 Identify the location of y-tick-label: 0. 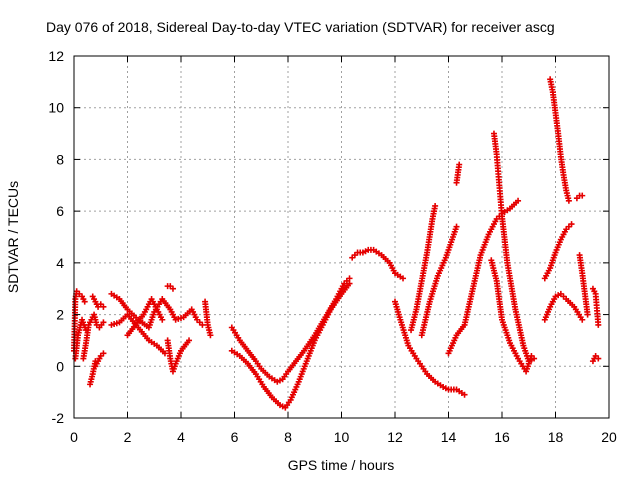
(60, 366).